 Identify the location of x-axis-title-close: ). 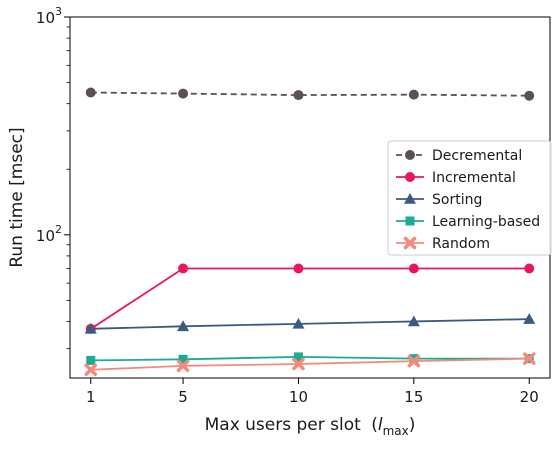
(412, 425).